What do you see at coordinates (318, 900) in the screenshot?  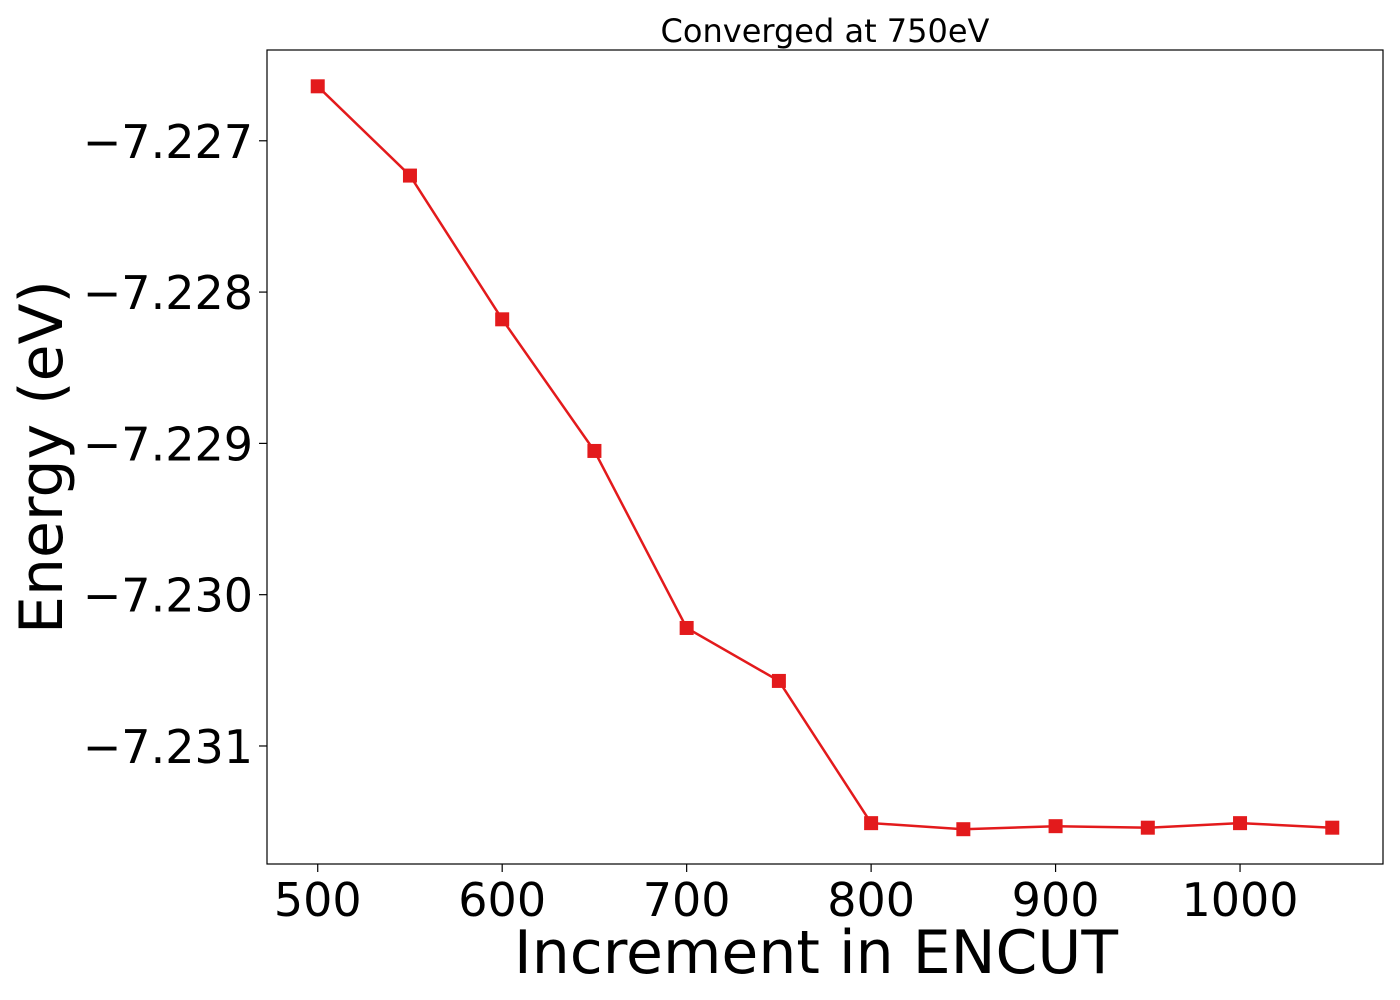 I see `x-tick-label: 500` at bounding box center [318, 900].